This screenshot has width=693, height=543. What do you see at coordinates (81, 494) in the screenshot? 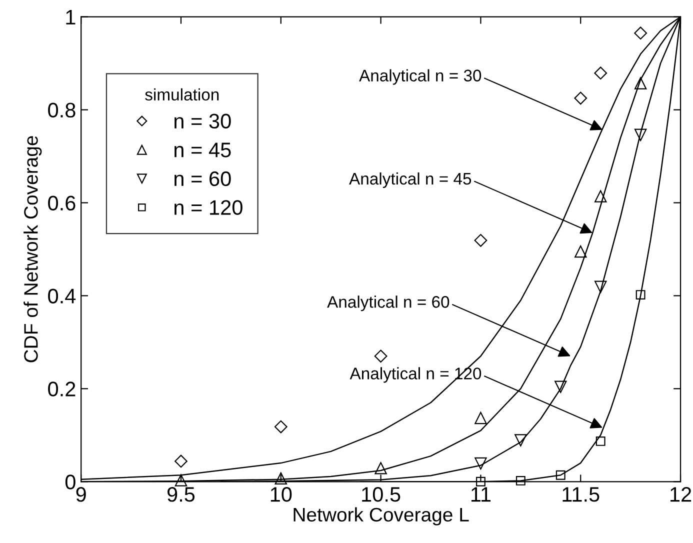
I see `x-tick-label: 9` at bounding box center [81, 494].